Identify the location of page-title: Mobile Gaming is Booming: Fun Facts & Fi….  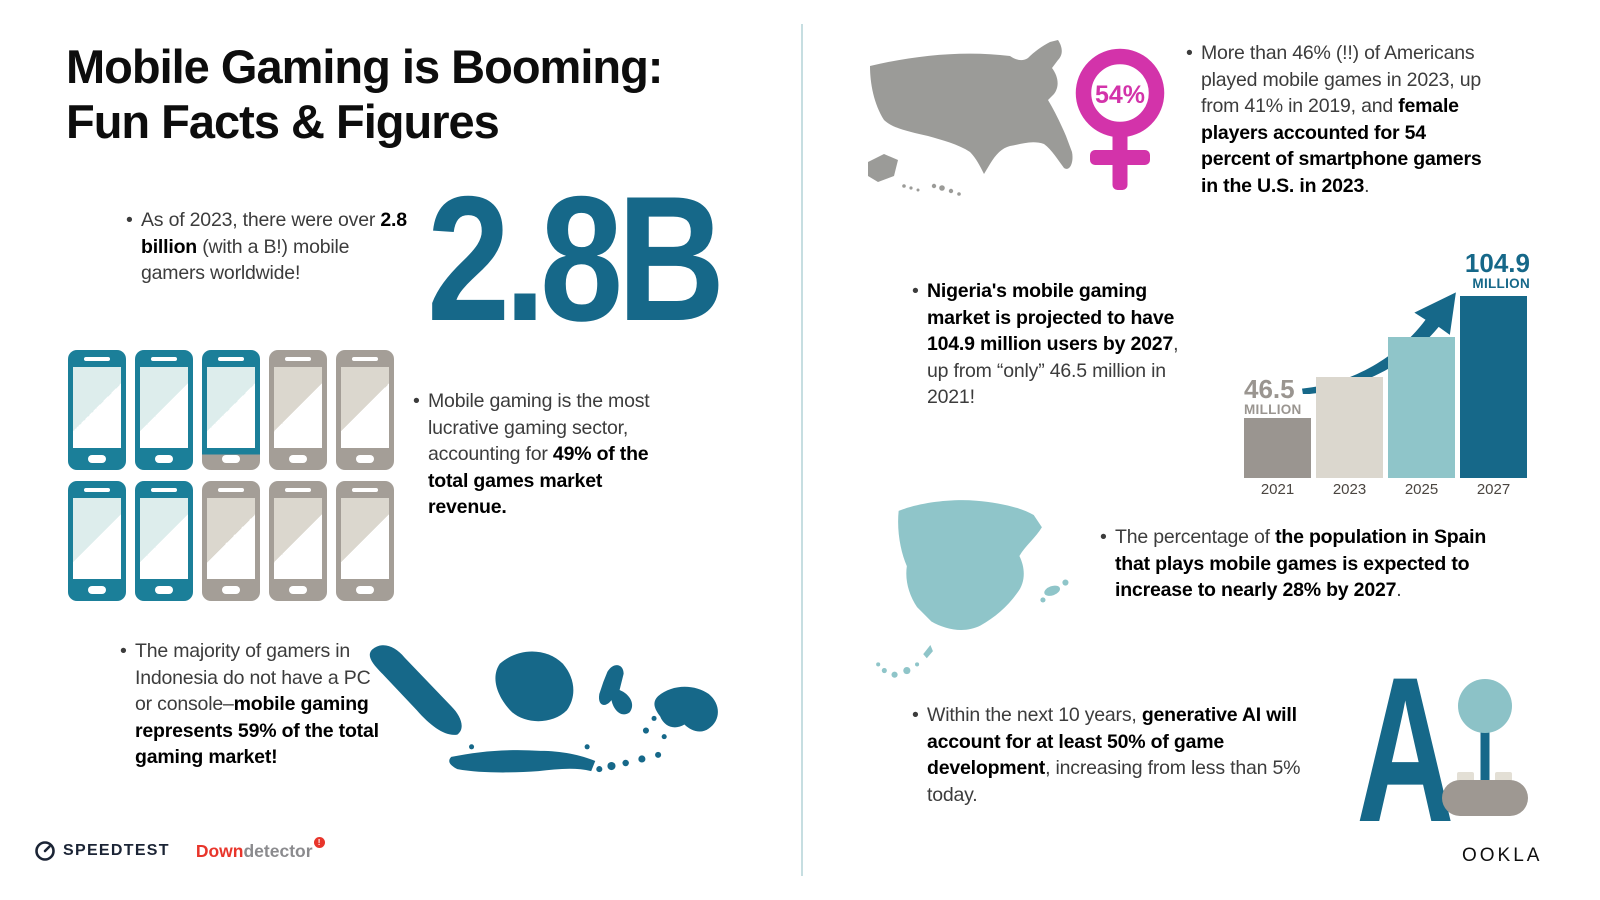
(364, 94).